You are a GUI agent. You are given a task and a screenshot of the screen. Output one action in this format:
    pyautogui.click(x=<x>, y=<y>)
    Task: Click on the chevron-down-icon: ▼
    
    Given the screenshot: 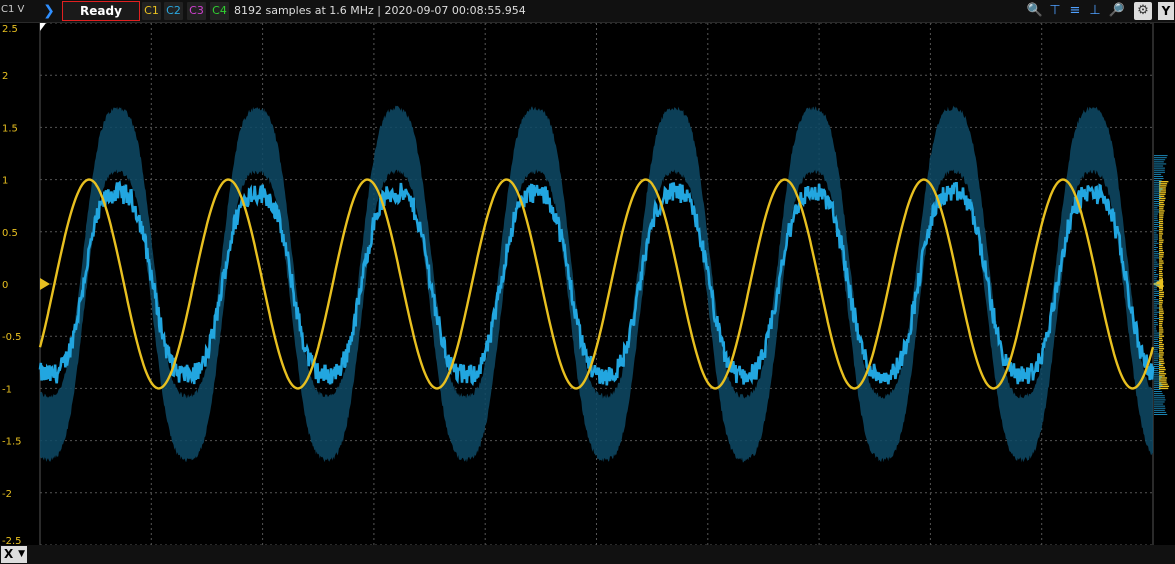 What is the action you would take?
    pyautogui.click(x=21, y=554)
    